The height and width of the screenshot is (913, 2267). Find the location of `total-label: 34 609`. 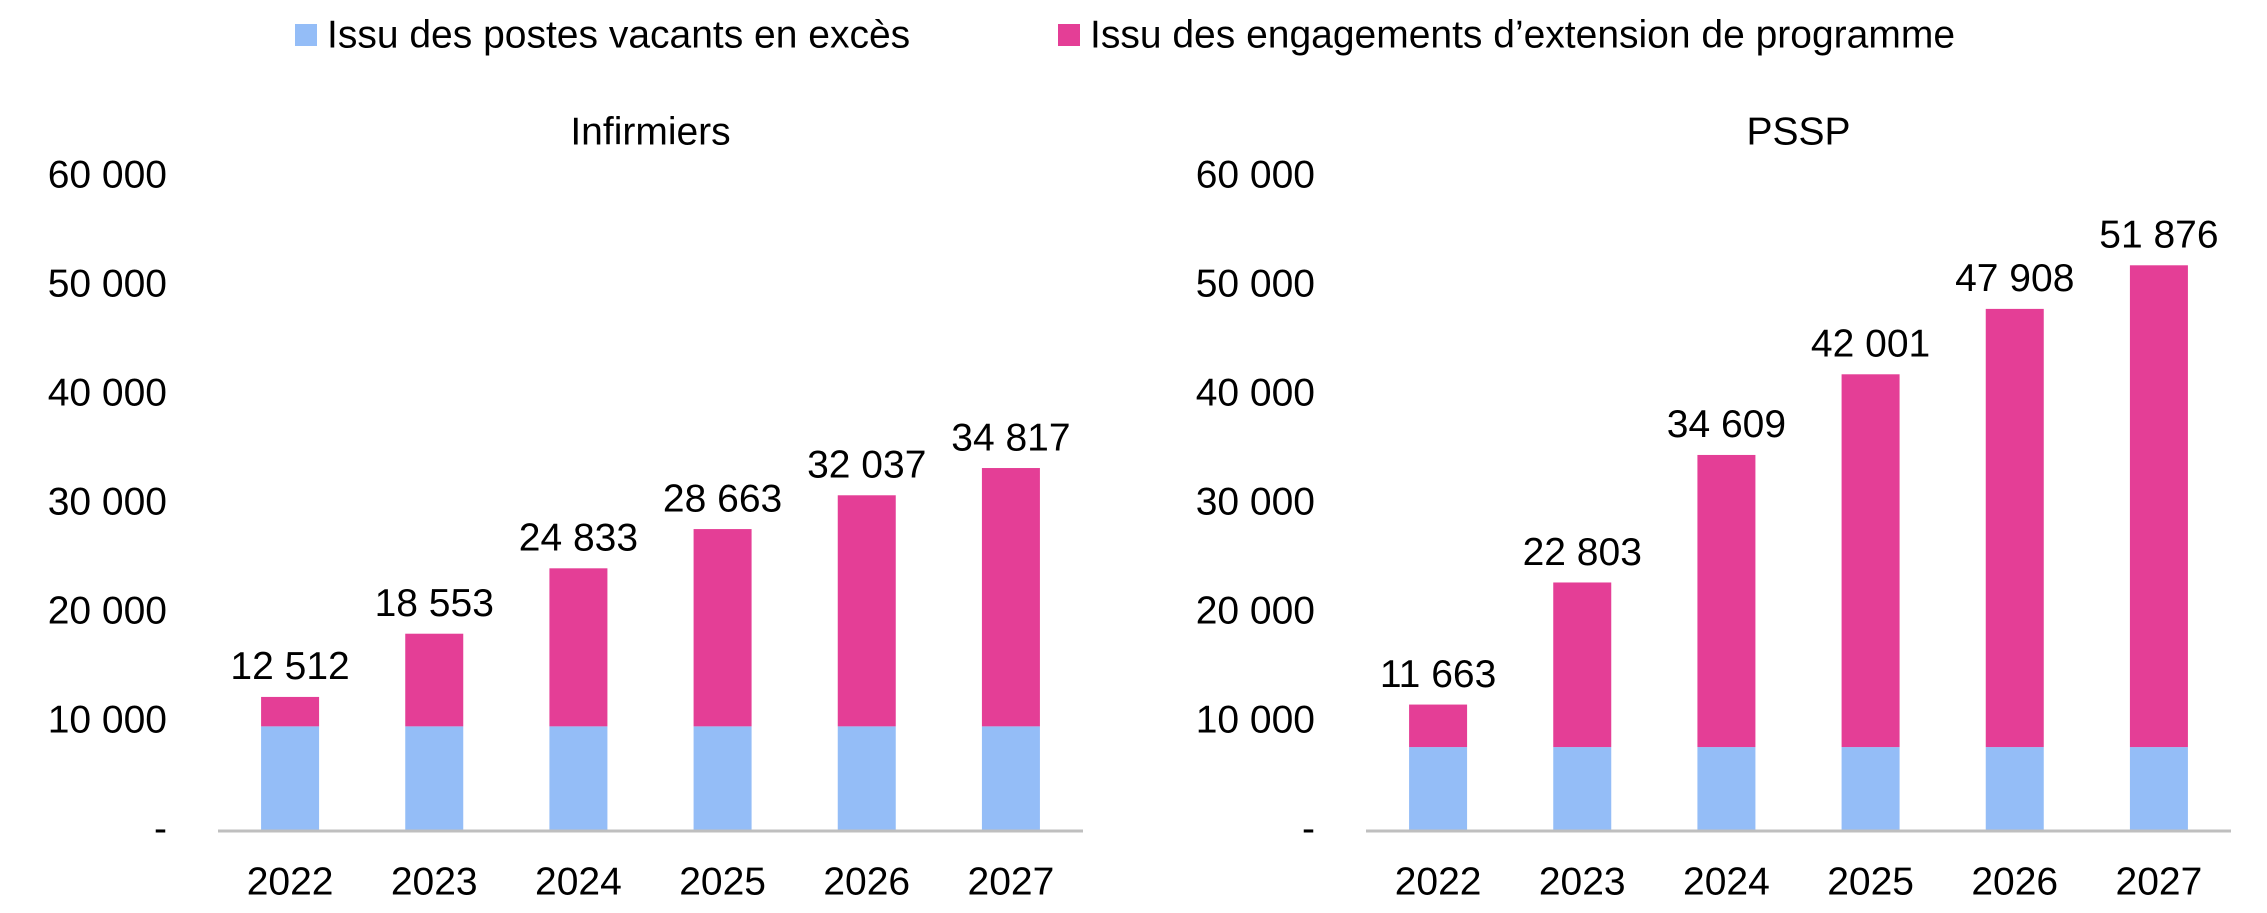

total-label: 34 609 is located at coordinates (1726, 424).